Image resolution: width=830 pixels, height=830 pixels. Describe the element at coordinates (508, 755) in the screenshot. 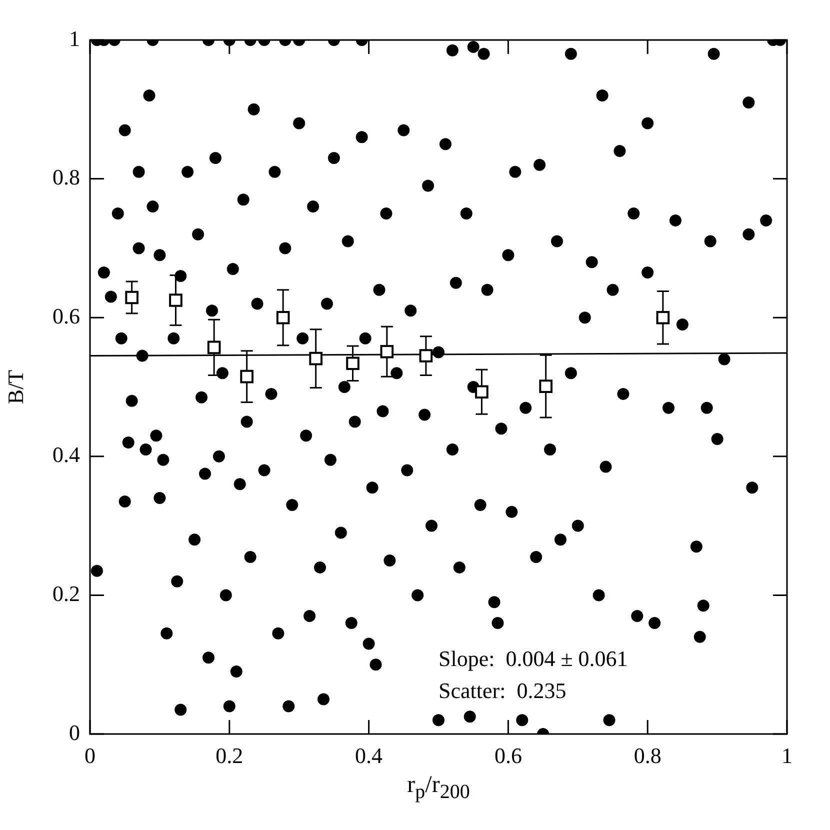

I see `x-tick-label: 0.6` at that location.